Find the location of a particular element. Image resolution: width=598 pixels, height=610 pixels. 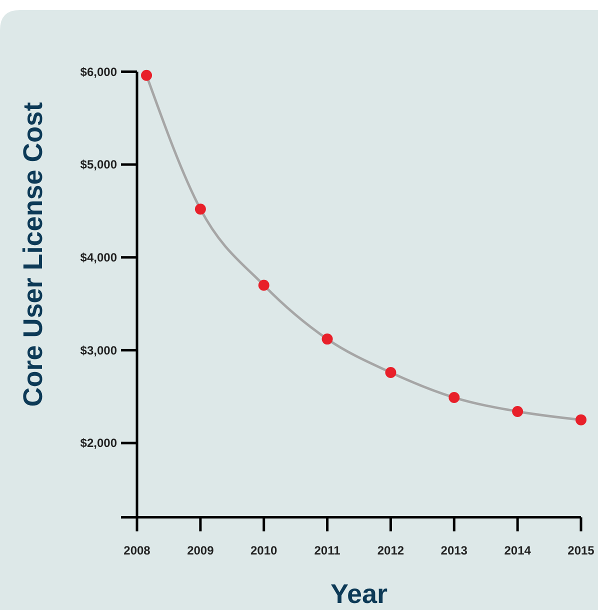

x-axis-title: Year is located at coordinates (359, 594).